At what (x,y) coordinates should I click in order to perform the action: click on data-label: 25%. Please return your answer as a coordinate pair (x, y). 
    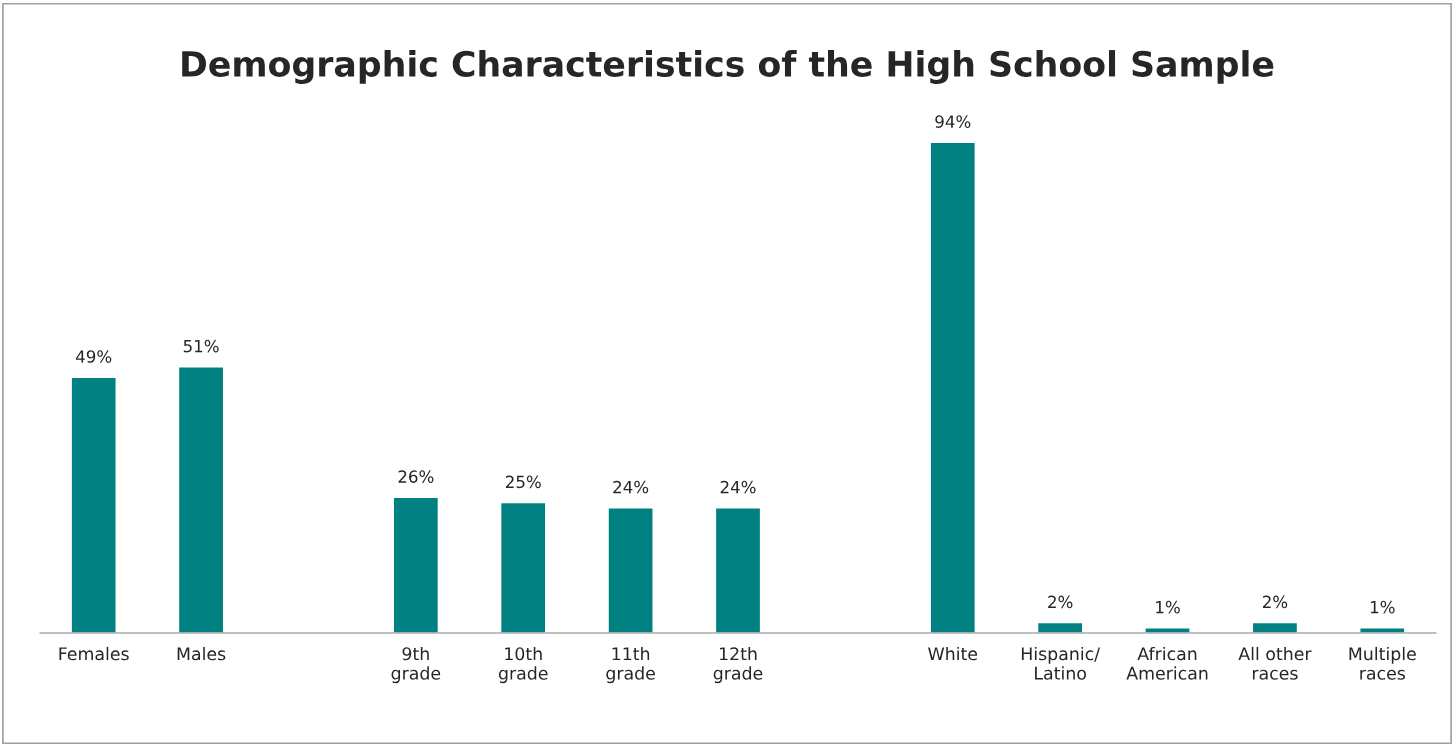
    Looking at the image, I should click on (523, 482).